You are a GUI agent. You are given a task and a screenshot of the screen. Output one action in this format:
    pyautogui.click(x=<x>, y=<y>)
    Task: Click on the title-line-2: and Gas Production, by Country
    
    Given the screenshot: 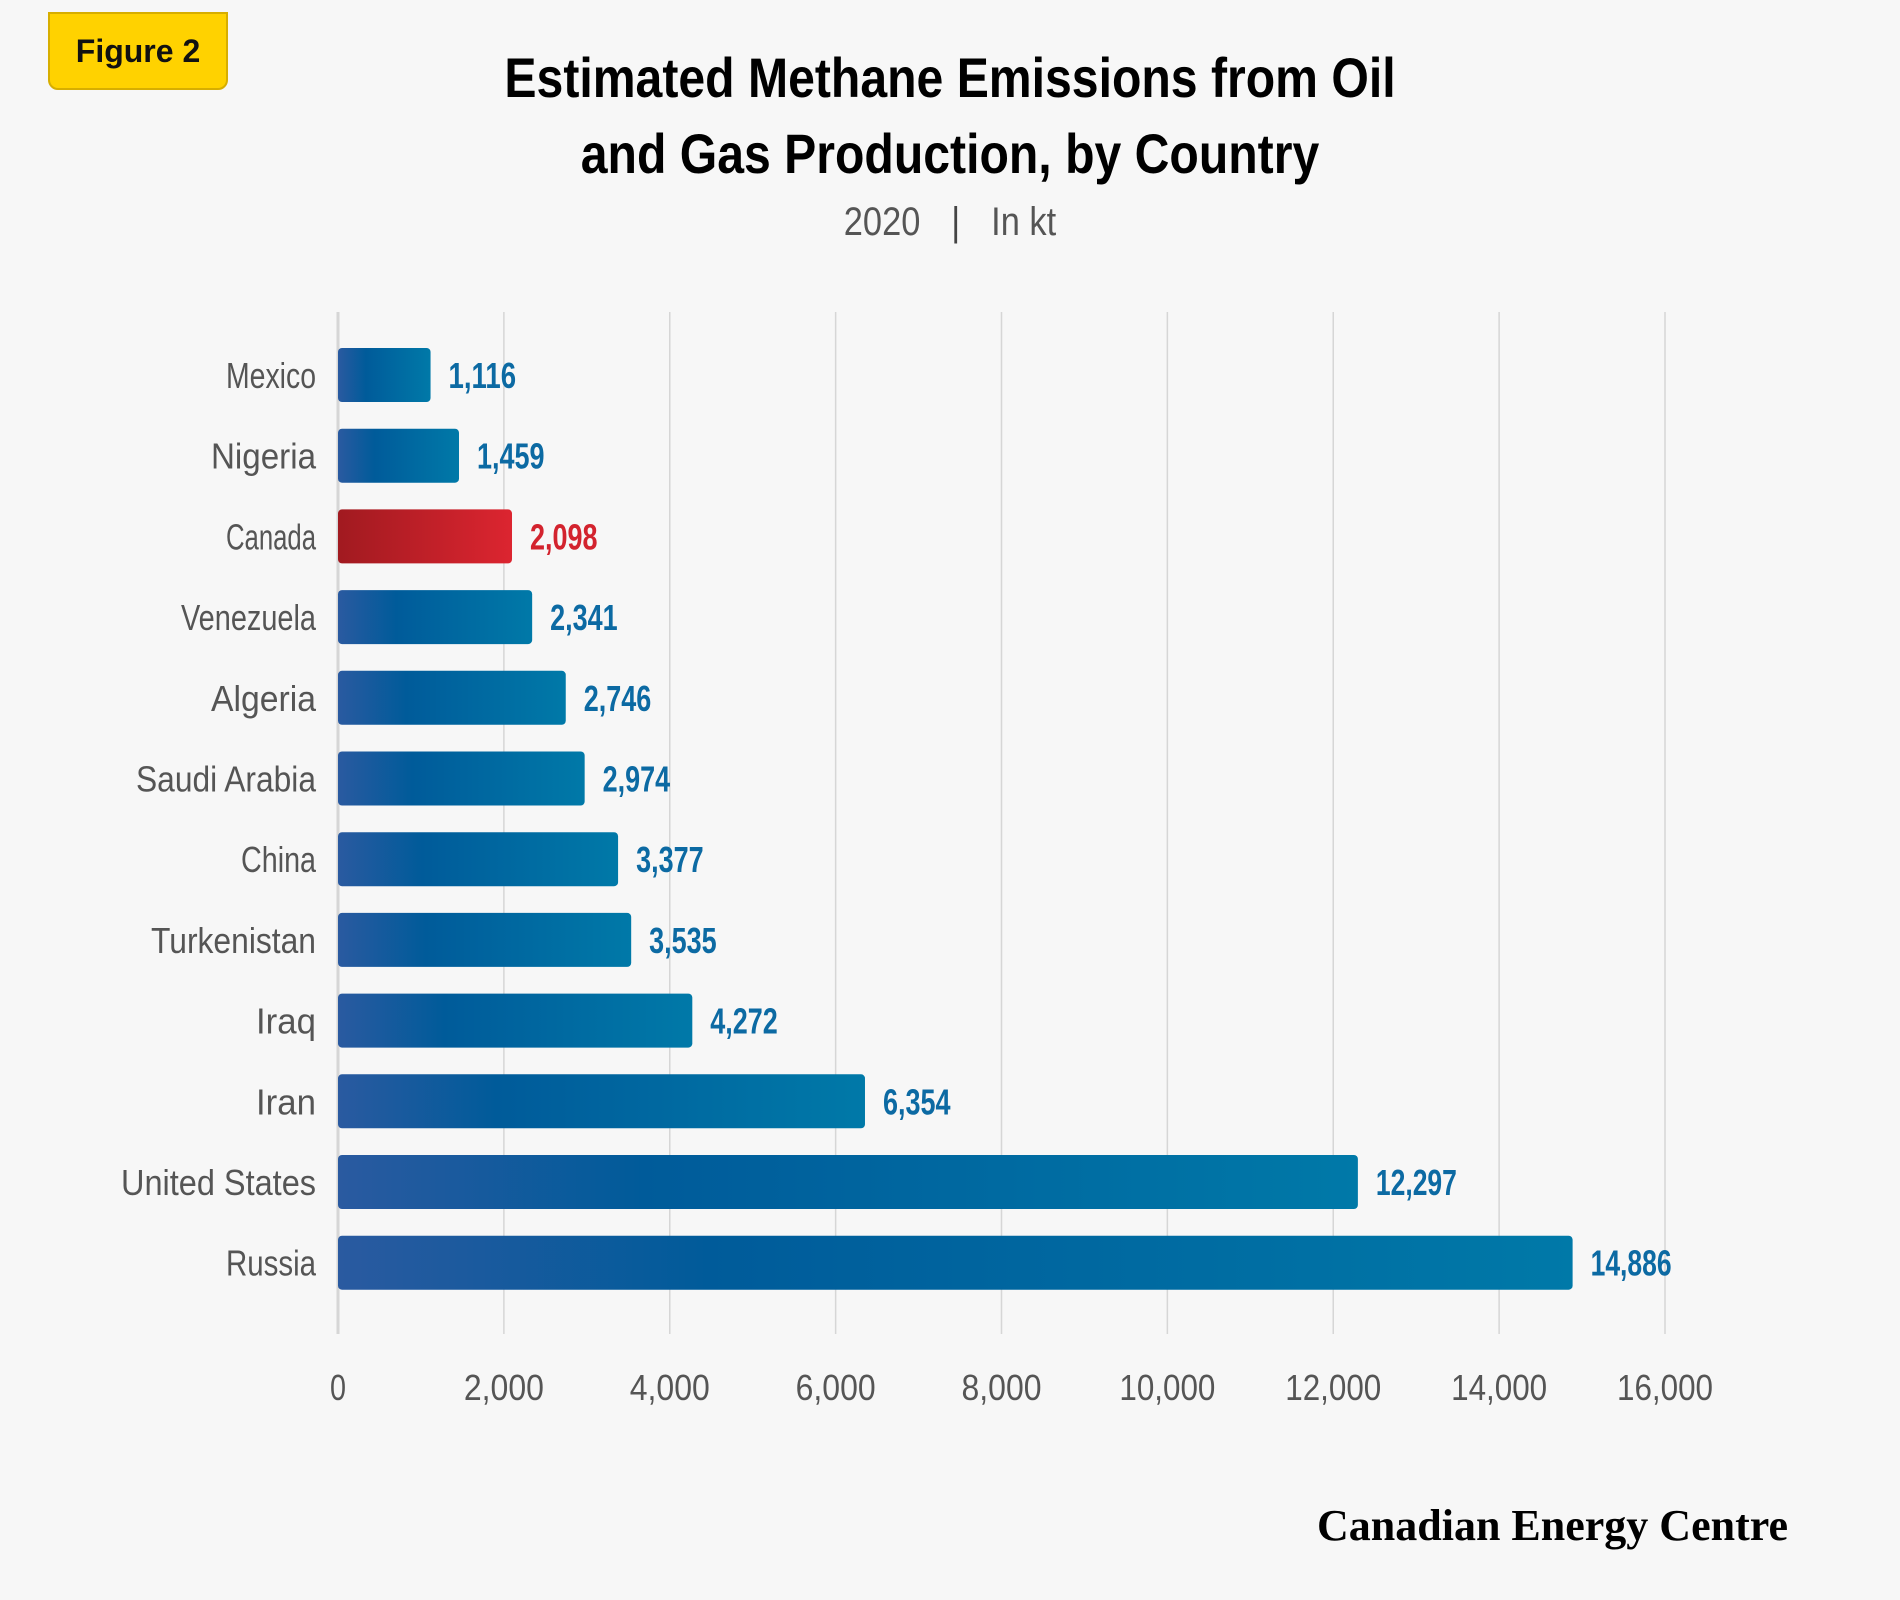 What is the action you would take?
    pyautogui.click(x=950, y=153)
    